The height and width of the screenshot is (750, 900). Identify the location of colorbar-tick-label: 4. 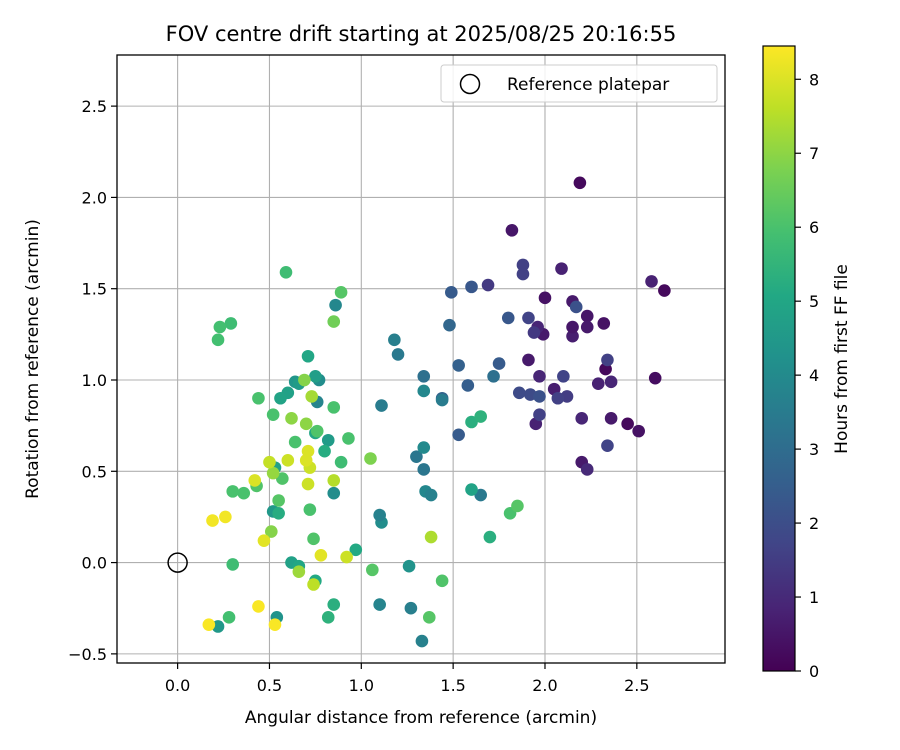
(814, 375).